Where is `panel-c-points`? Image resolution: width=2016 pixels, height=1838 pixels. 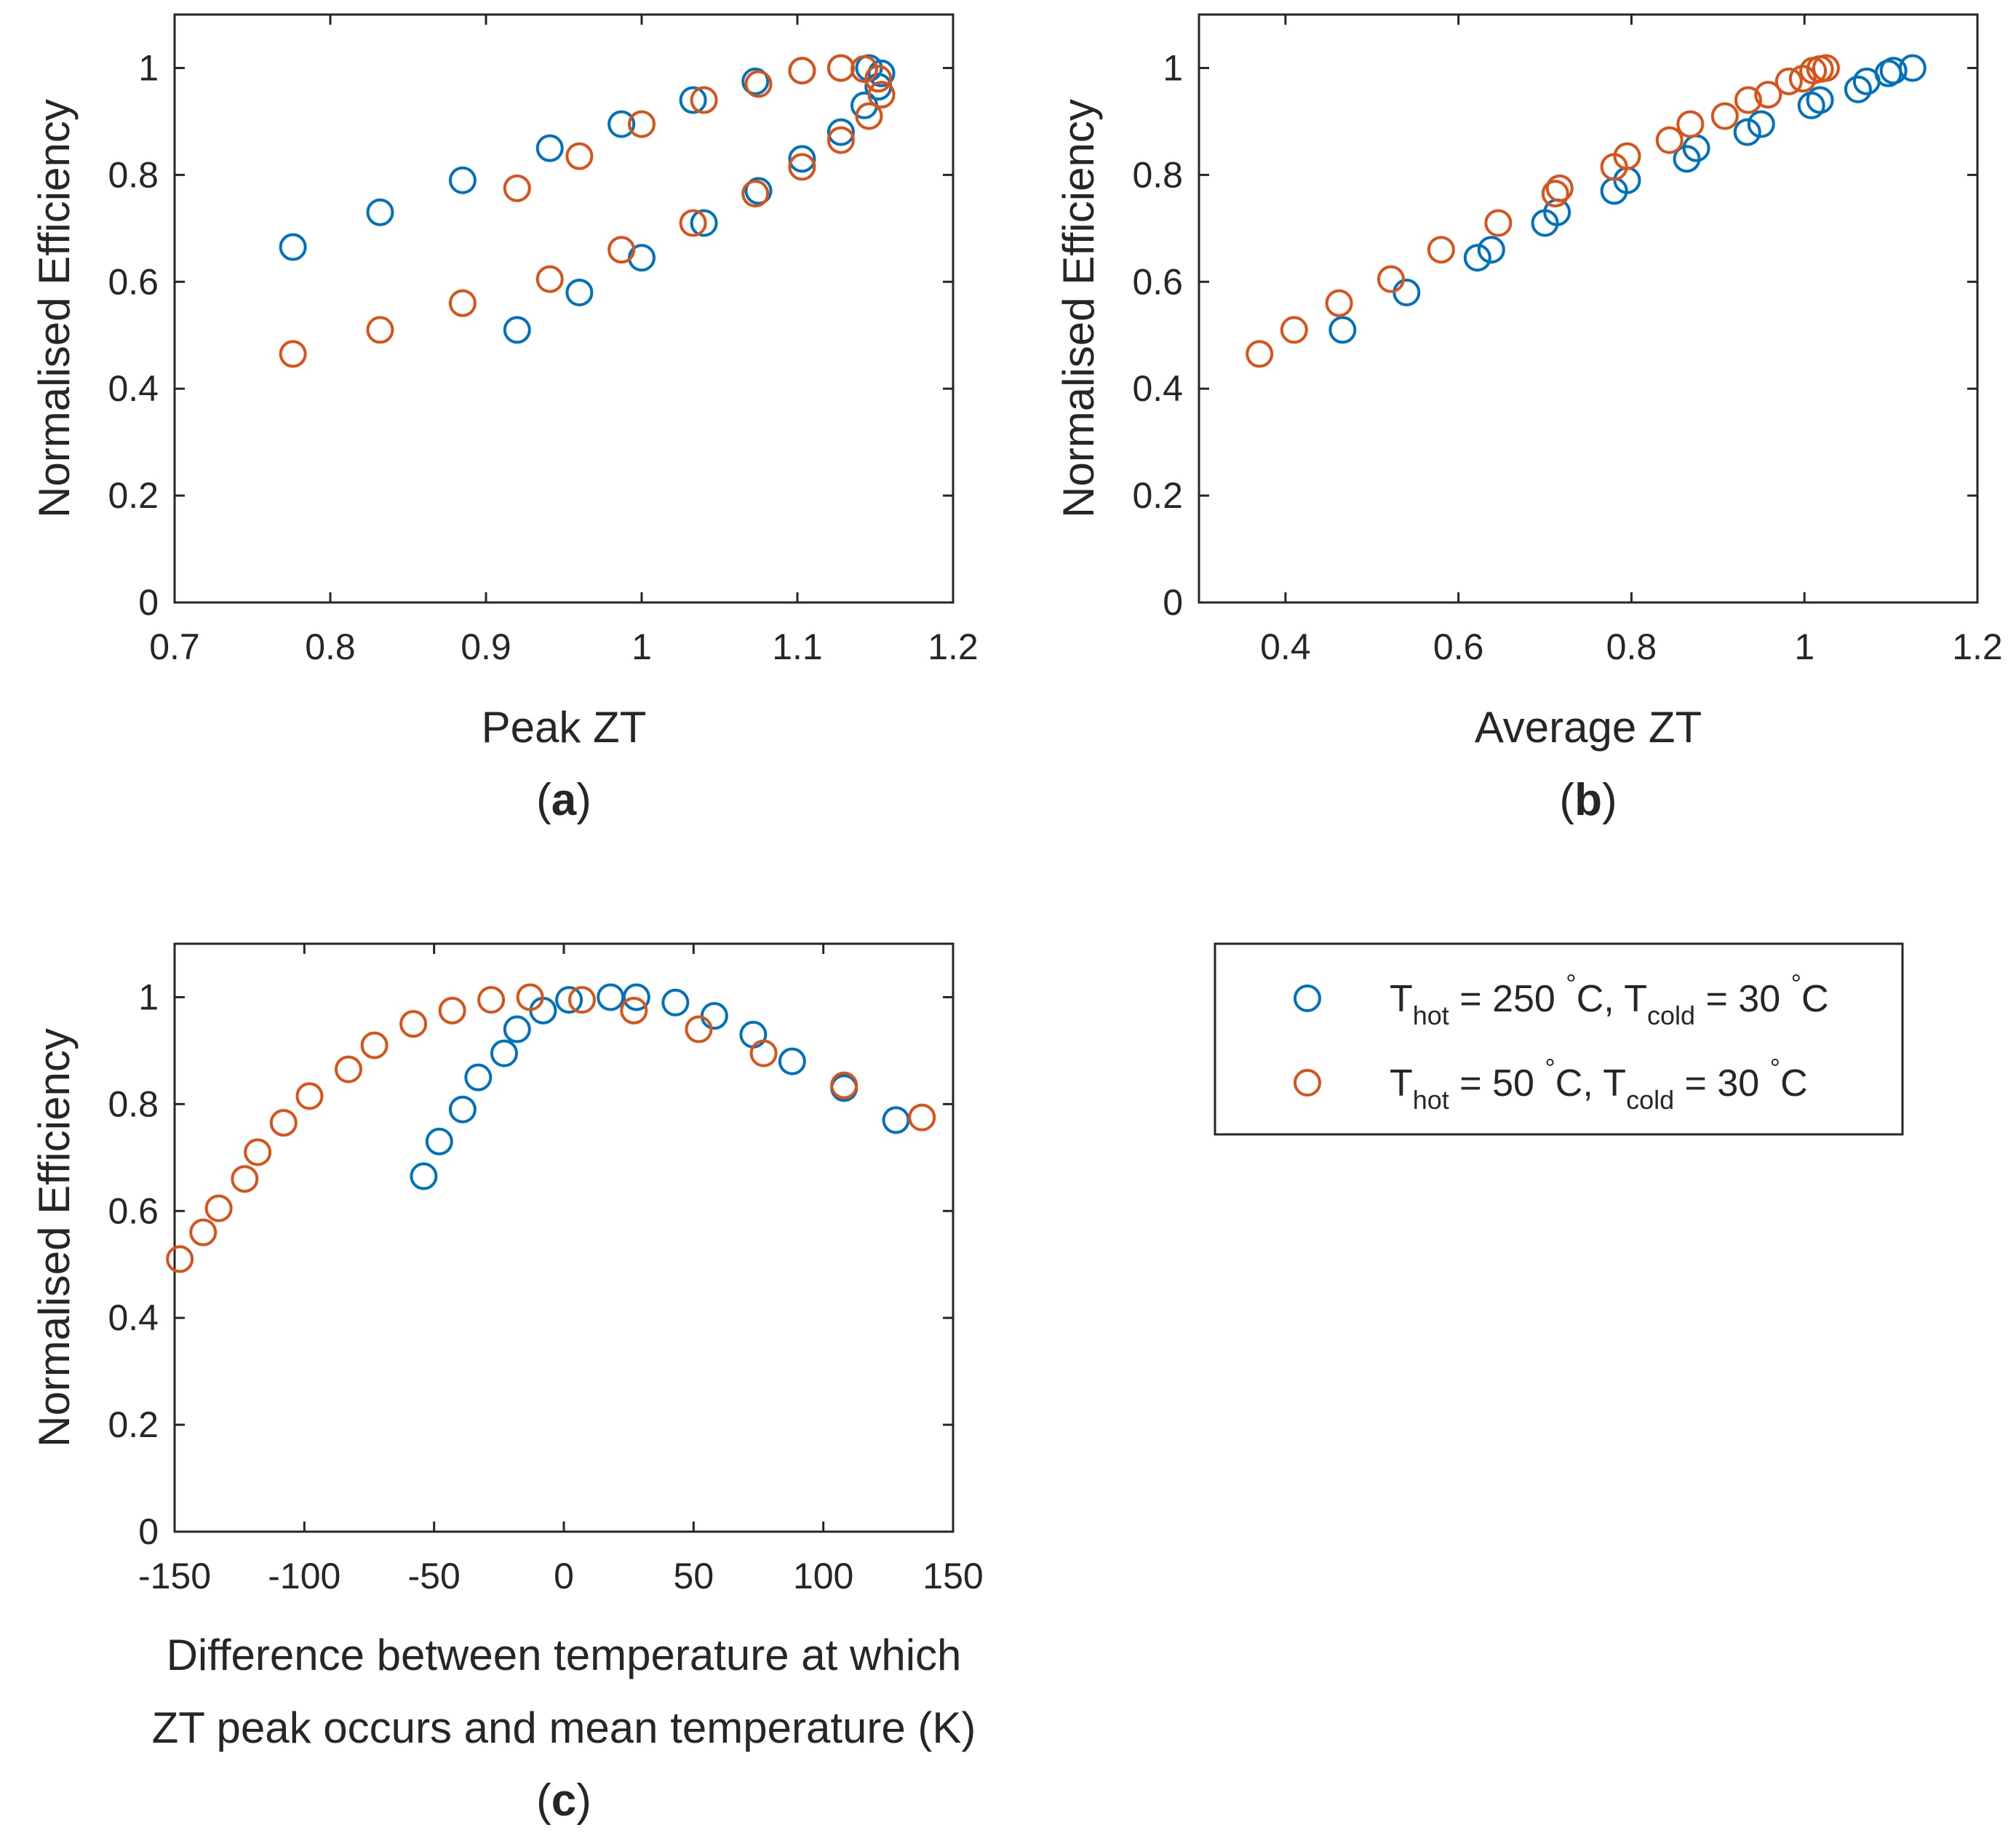
panel-c-points is located at coordinates (551, 1128).